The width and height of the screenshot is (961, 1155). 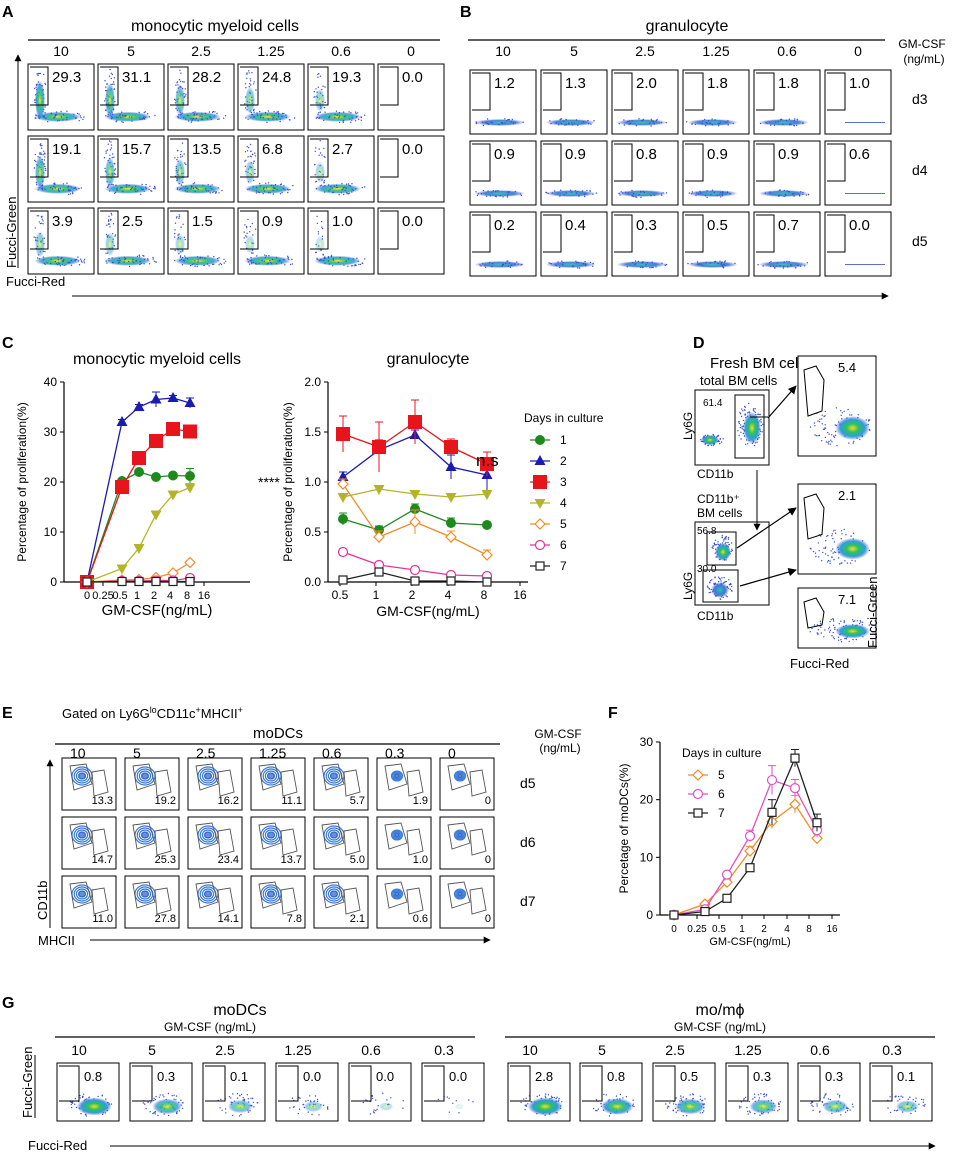 I want to click on legend-title: Days in culture, so click(x=564, y=418).